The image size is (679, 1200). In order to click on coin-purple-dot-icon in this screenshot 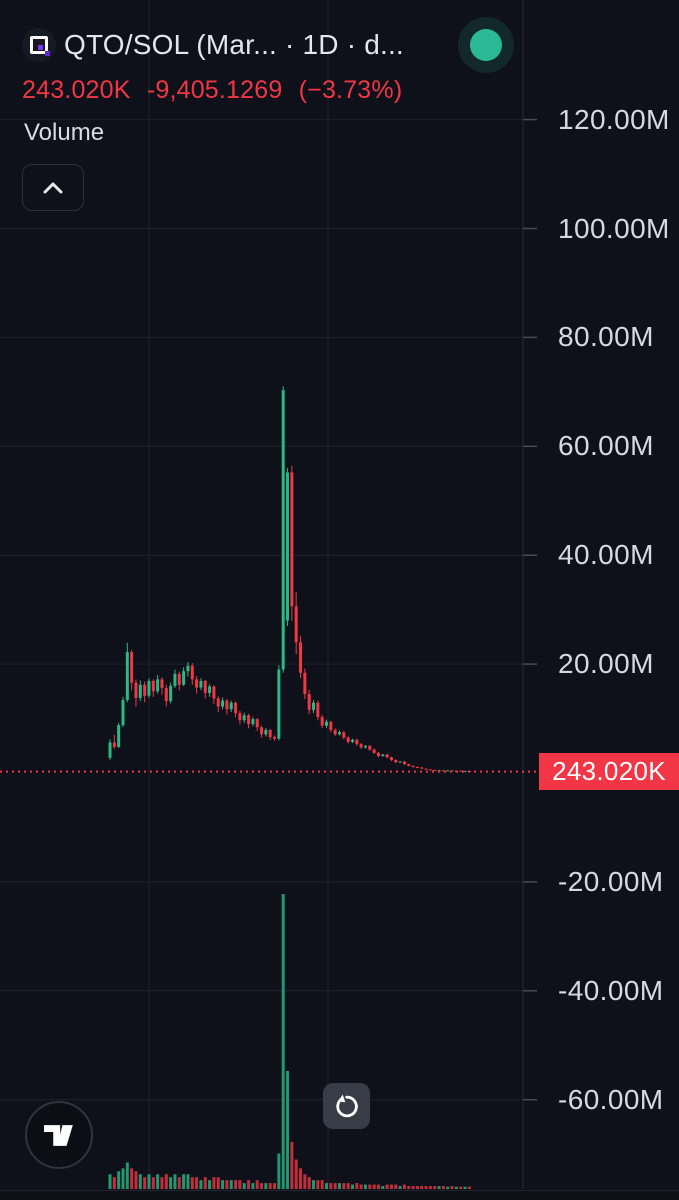, I will do `click(40, 47)`.